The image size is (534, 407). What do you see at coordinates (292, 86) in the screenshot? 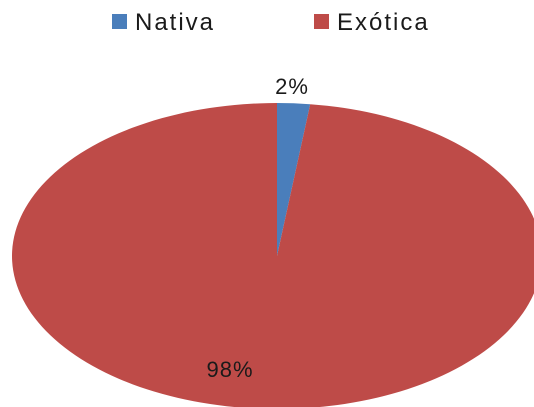
I see `data-label-nativa: 2%` at bounding box center [292, 86].